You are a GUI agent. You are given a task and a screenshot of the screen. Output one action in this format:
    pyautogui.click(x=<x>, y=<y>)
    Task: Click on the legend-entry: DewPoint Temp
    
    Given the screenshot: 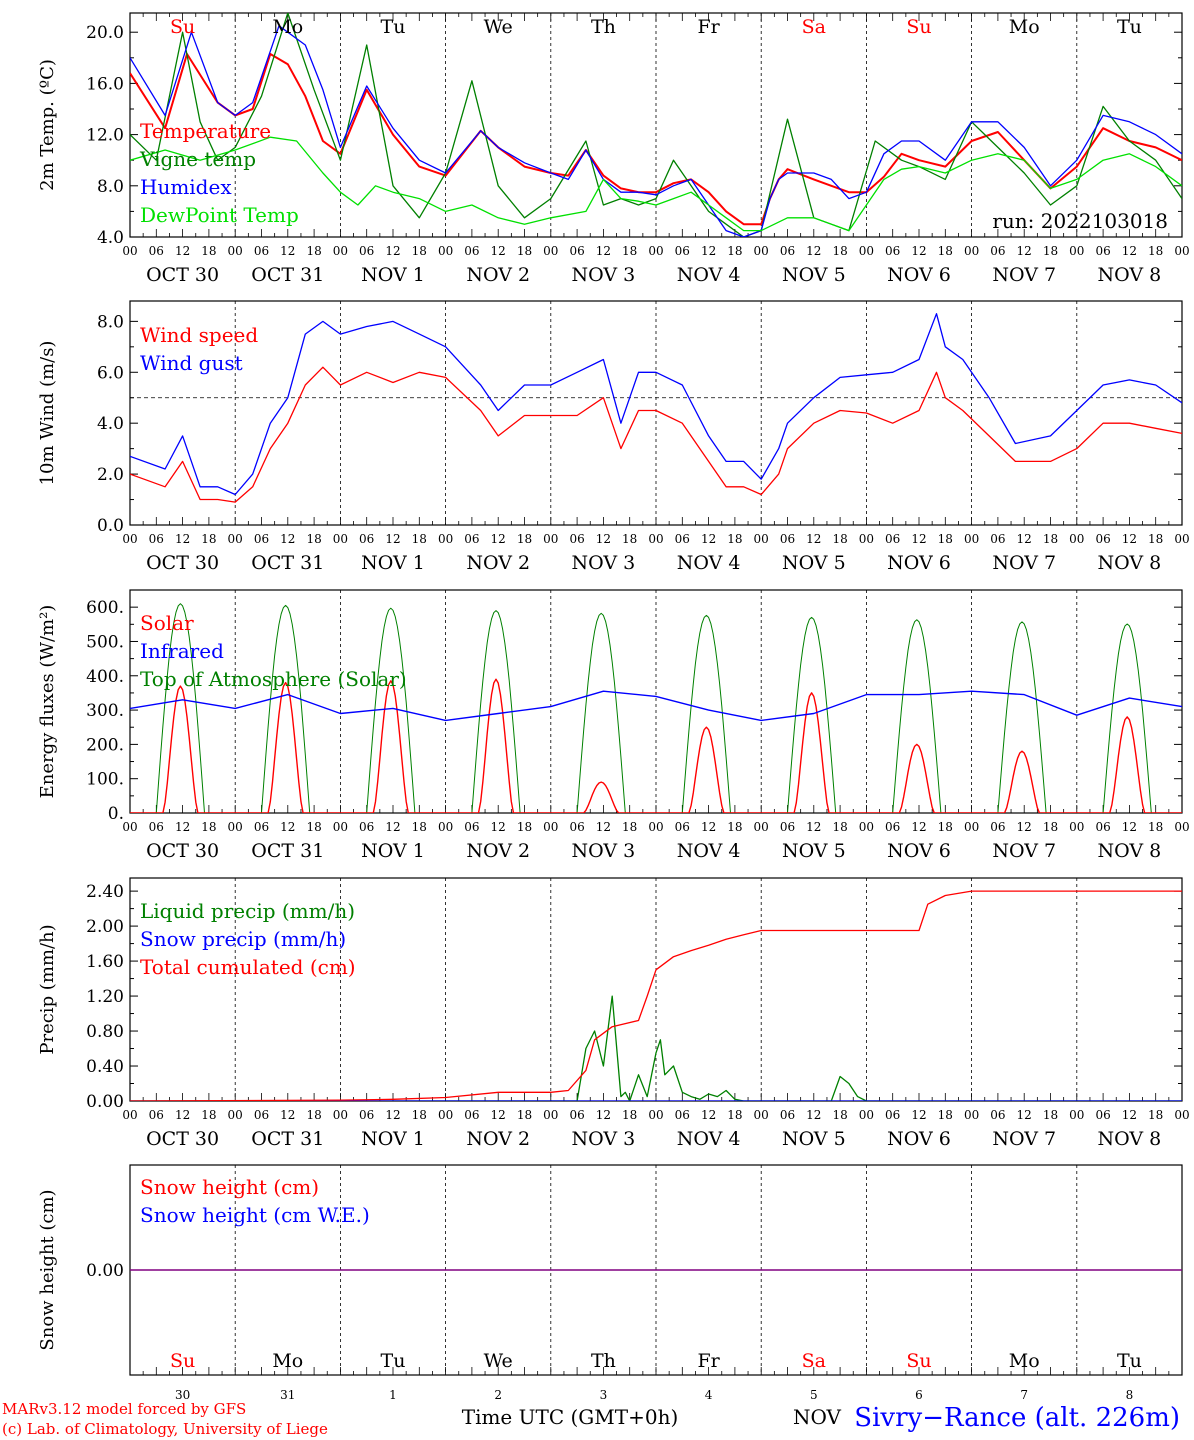 What is the action you would take?
    pyautogui.click(x=219, y=215)
    